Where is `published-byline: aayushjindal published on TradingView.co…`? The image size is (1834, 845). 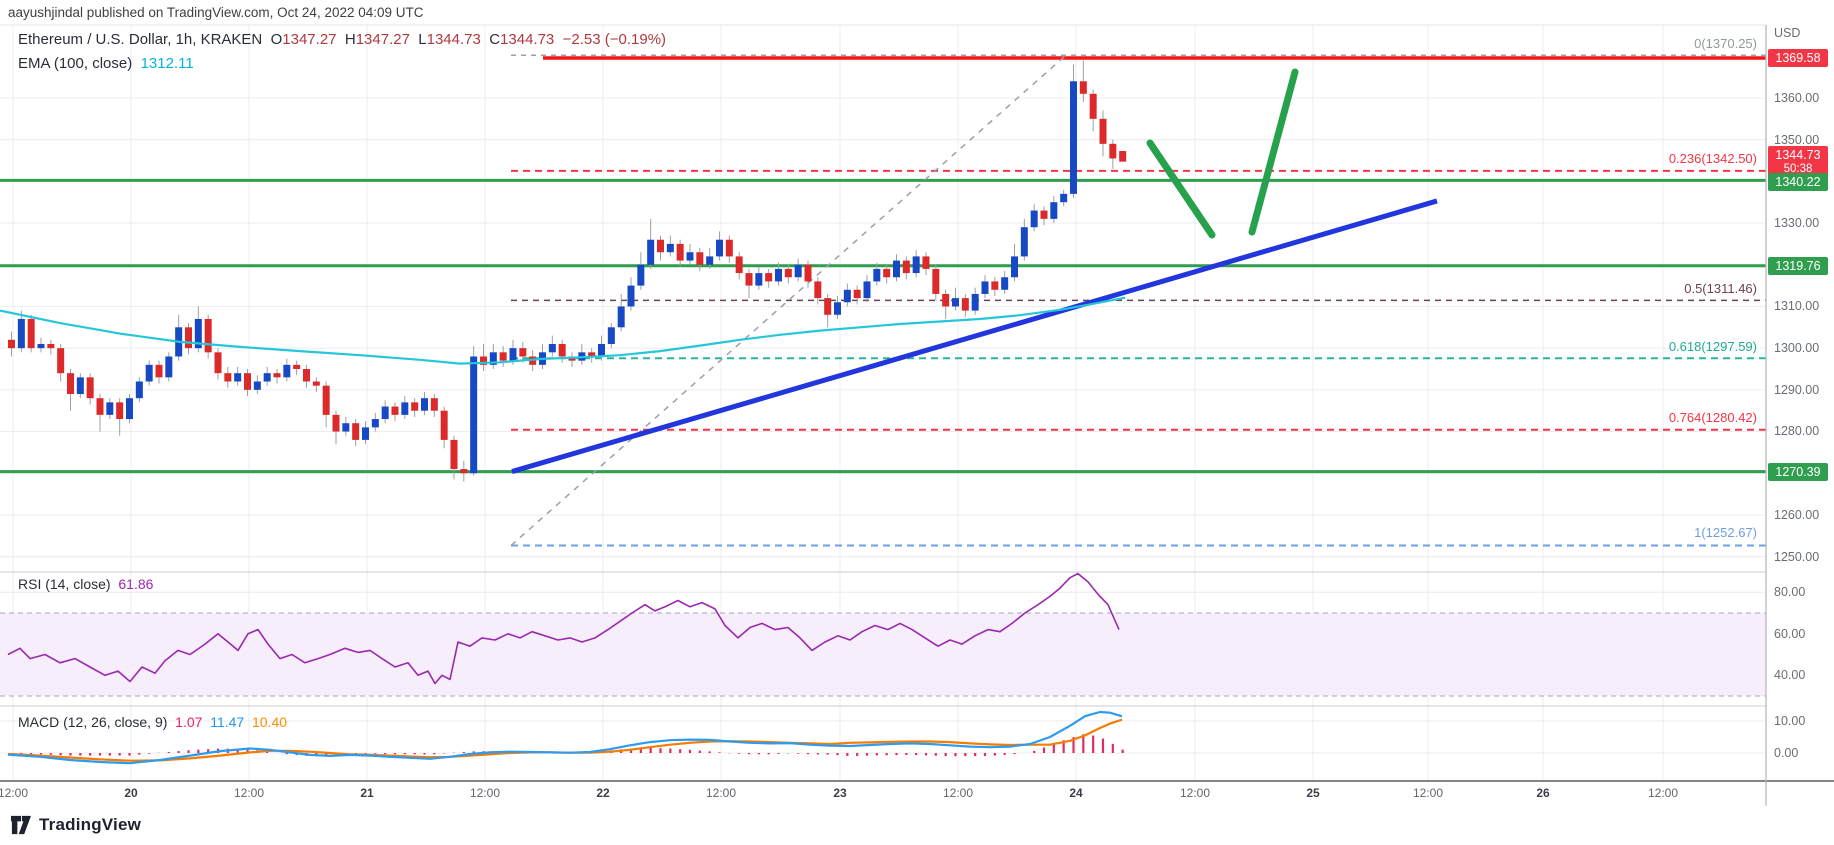
published-byline: aayushjindal published on TradingView.co… is located at coordinates (216, 12).